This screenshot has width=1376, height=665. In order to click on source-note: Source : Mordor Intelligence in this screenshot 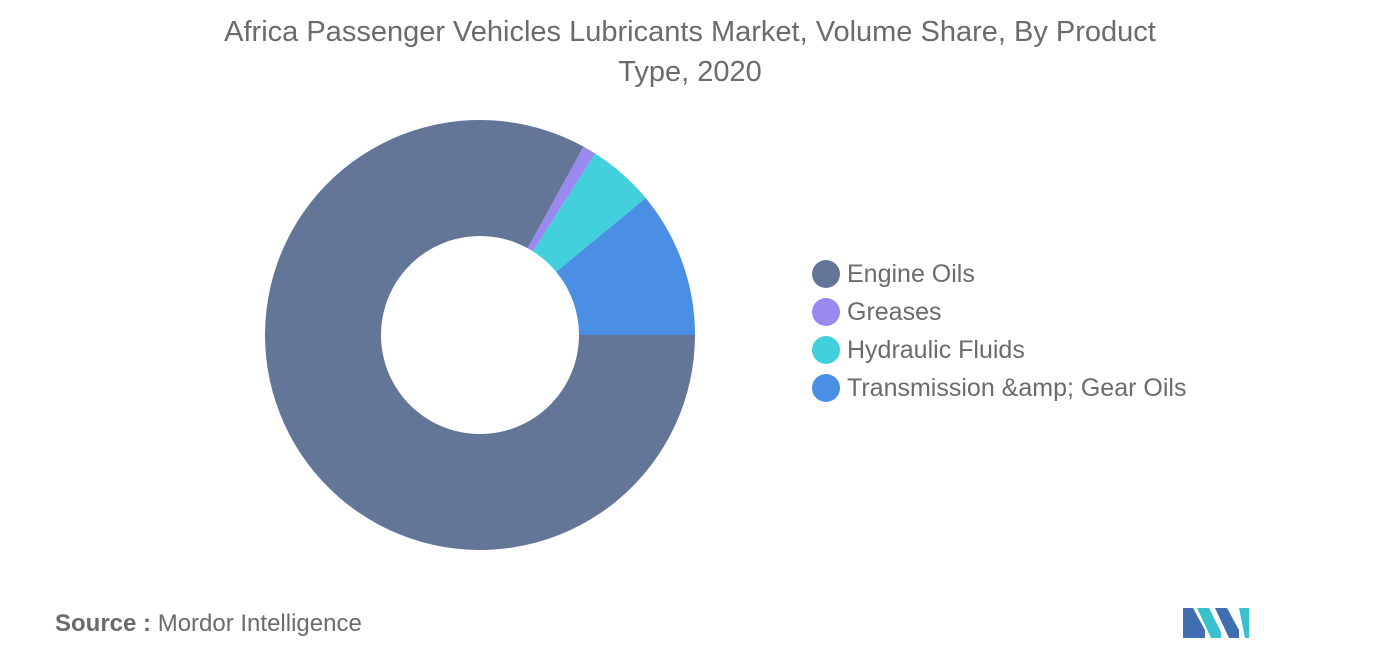, I will do `click(208, 624)`.